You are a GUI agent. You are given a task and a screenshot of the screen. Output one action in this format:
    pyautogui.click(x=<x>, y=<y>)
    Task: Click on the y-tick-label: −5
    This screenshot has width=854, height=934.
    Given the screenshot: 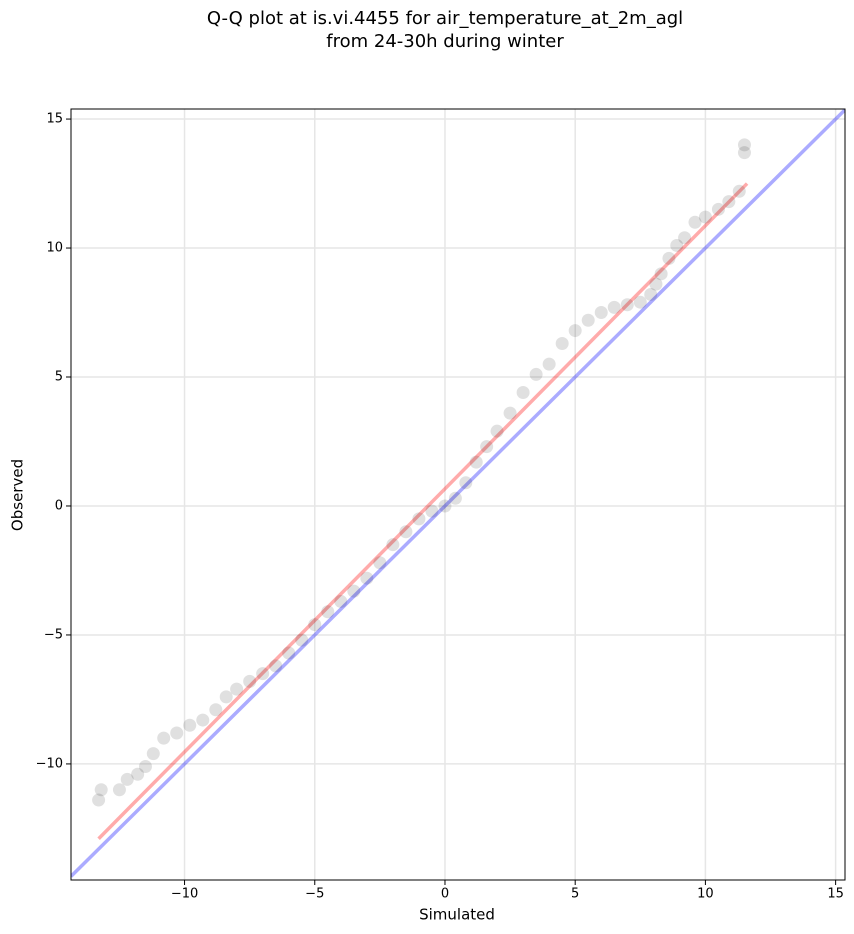 What is the action you would take?
    pyautogui.click(x=53, y=634)
    